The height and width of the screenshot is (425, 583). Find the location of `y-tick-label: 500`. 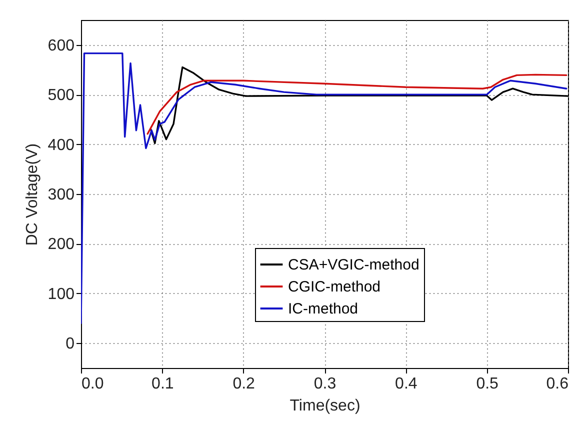

y-tick-label: 500 is located at coordinates (61, 95).